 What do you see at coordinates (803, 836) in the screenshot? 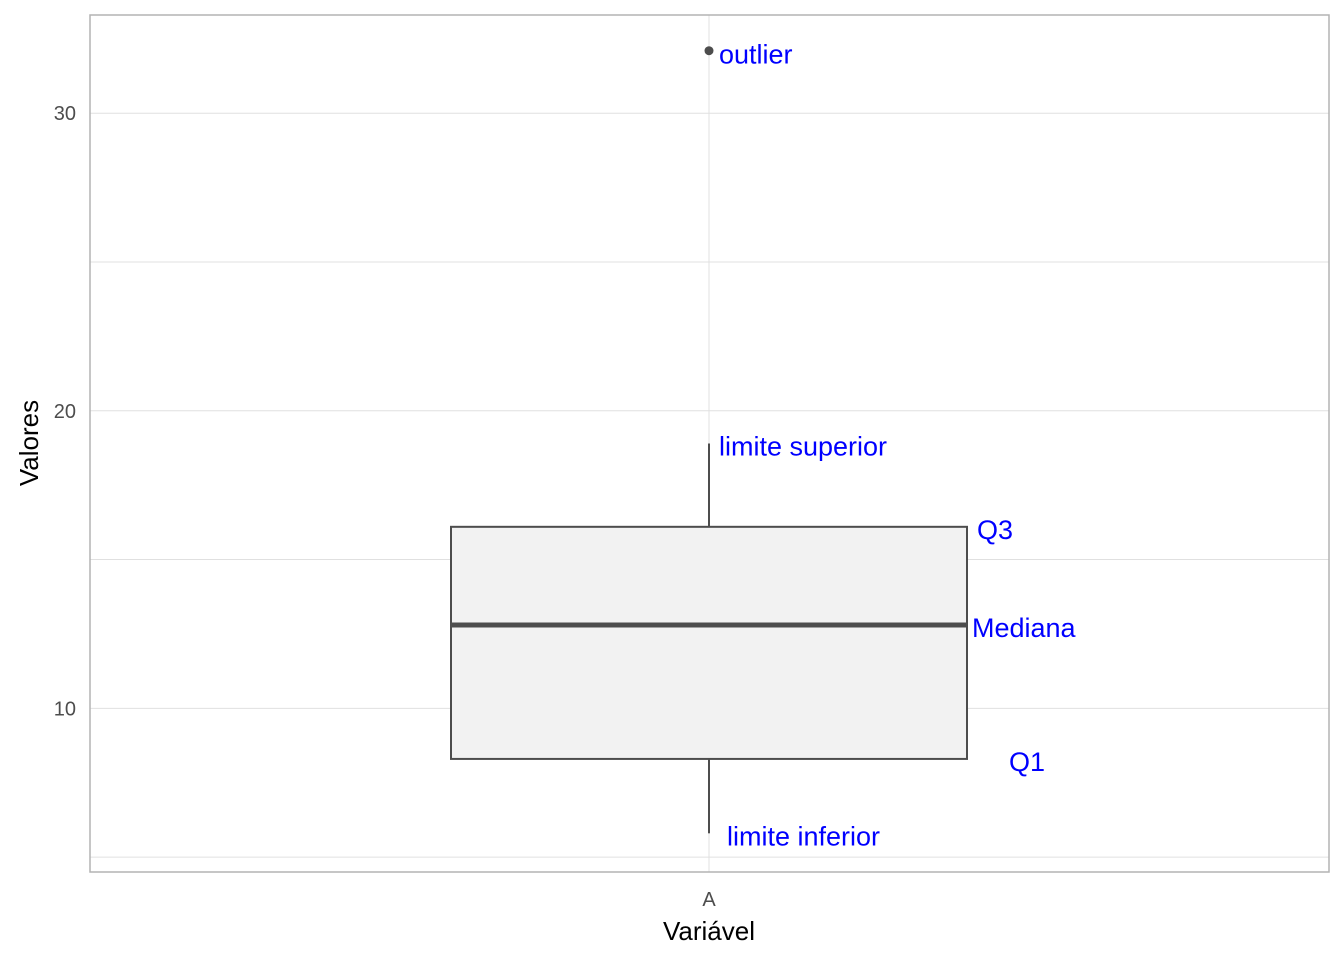
I see `annotation-lower-whisker: limite inferior` at bounding box center [803, 836].